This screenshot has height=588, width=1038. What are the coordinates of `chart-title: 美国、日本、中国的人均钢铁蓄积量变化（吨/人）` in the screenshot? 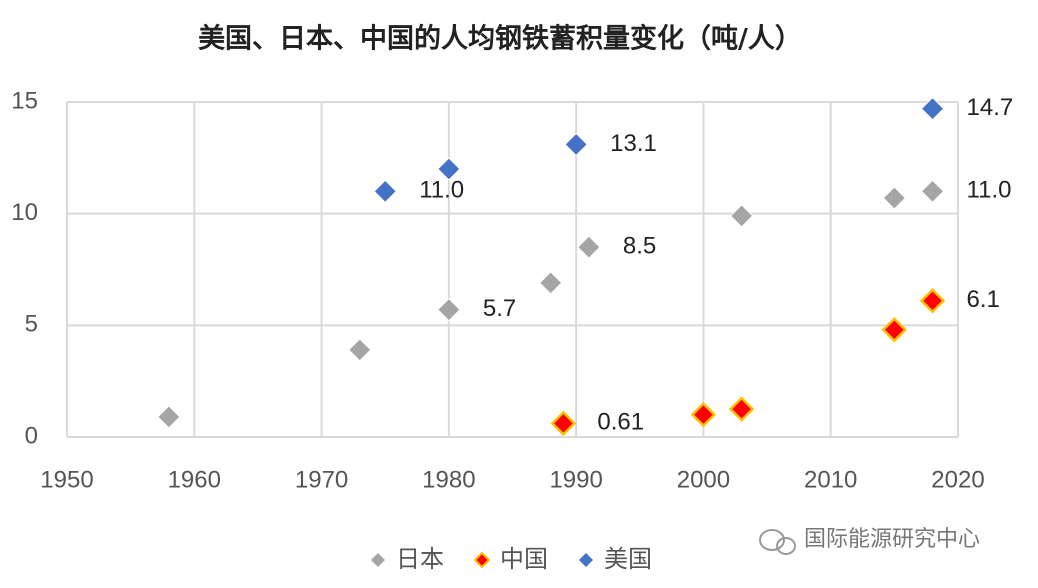 It's located at (500, 39).